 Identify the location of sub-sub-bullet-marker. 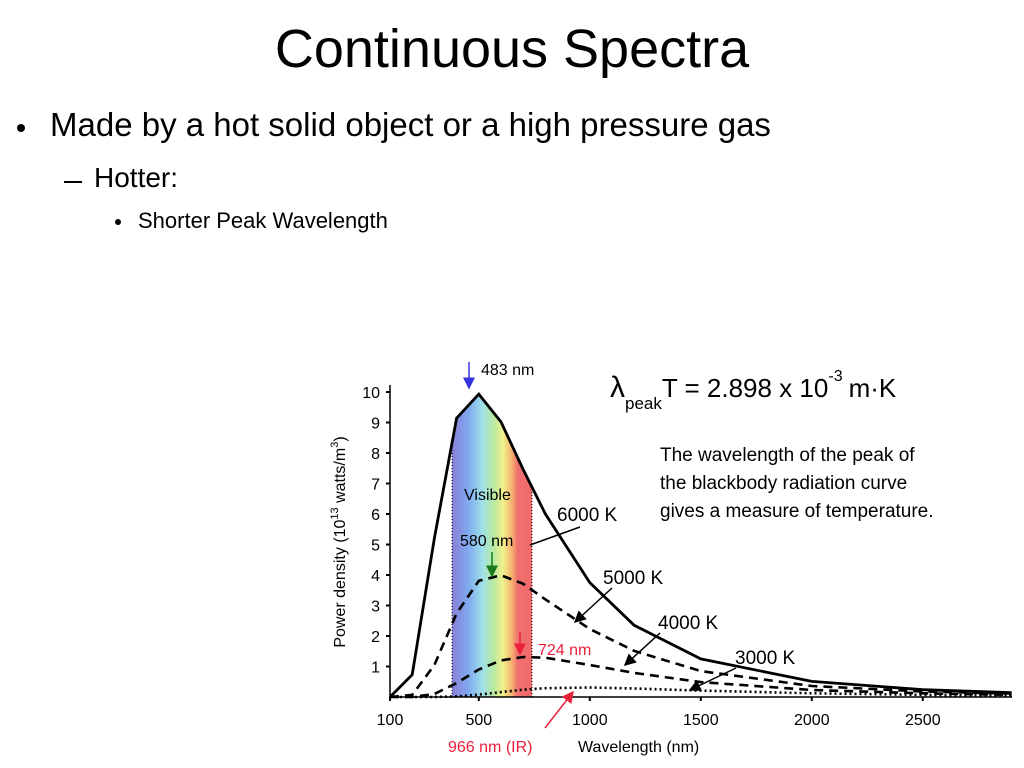
(118, 222).